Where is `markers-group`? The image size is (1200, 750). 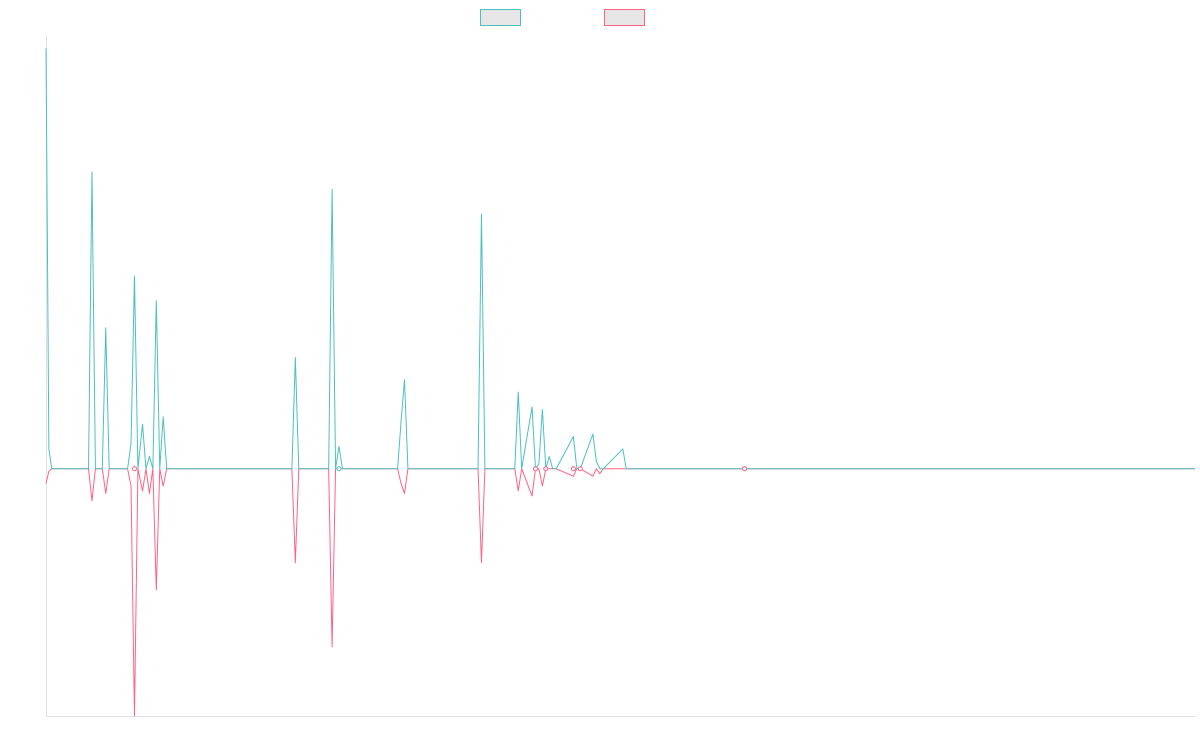
markers-group is located at coordinates (439, 469).